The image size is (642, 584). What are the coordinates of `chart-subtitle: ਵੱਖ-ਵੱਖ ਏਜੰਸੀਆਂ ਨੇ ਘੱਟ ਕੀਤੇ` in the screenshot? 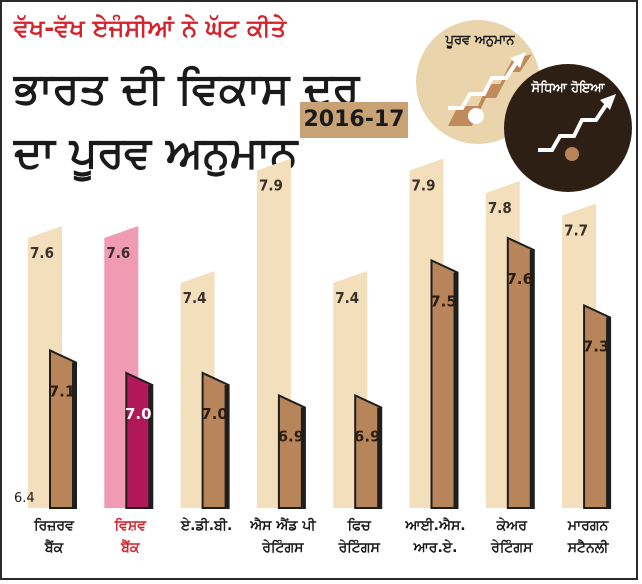 It's located at (150, 28).